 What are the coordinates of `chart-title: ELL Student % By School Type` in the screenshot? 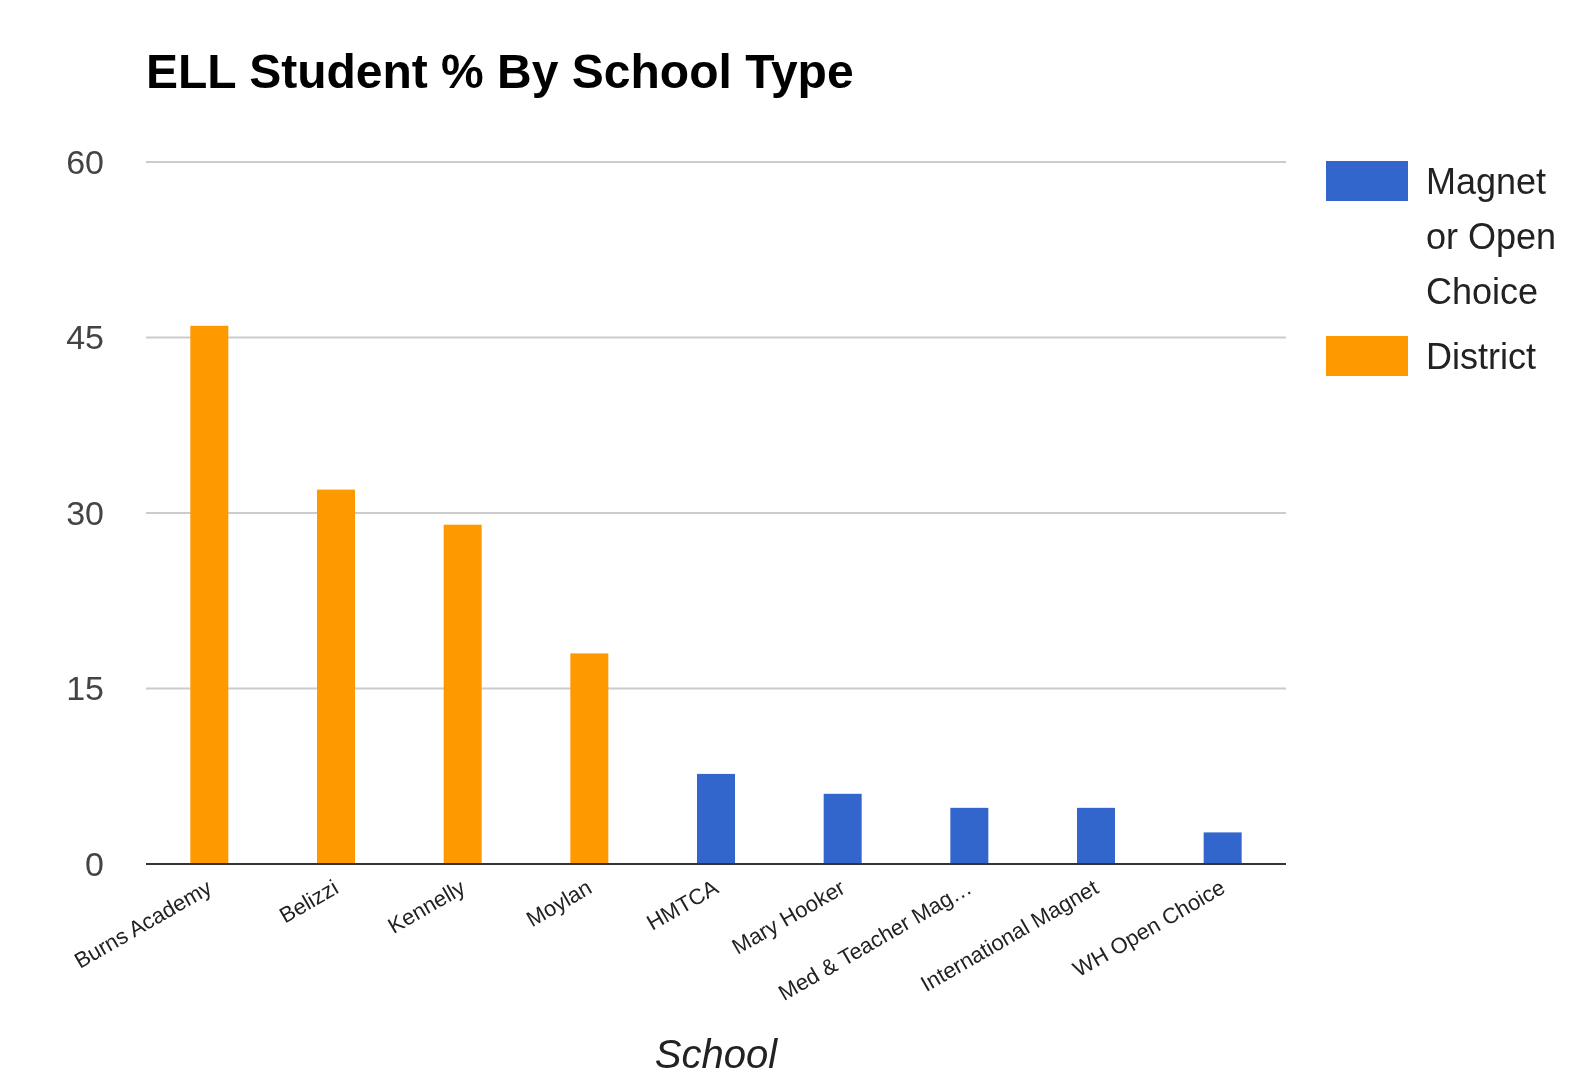 It's located at (500, 71).